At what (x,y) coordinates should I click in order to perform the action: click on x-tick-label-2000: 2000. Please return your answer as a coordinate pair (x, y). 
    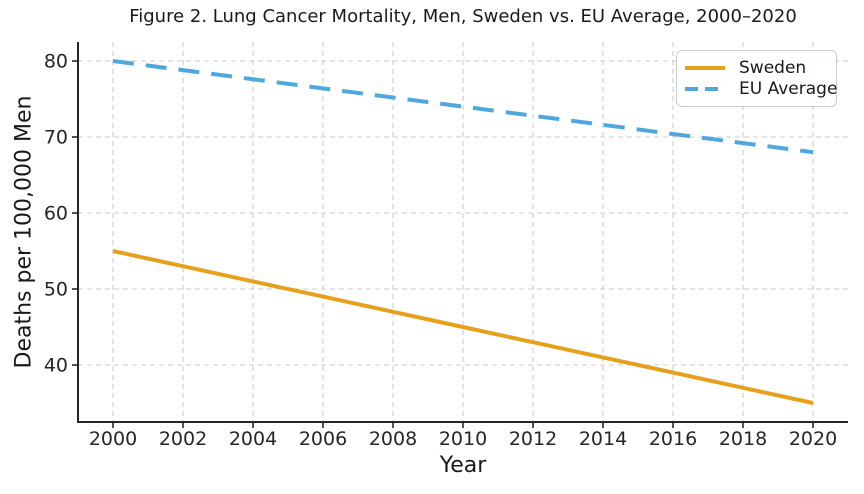
    Looking at the image, I should click on (113, 439).